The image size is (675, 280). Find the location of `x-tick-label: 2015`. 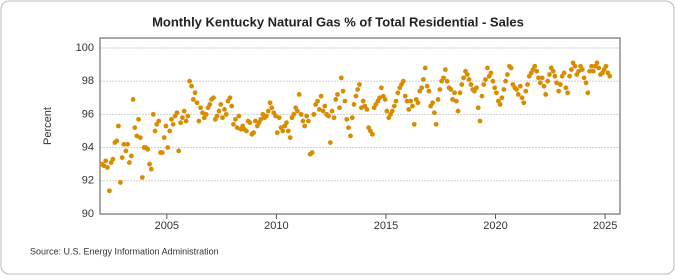

x-tick-label: 2015 is located at coordinates (386, 226).